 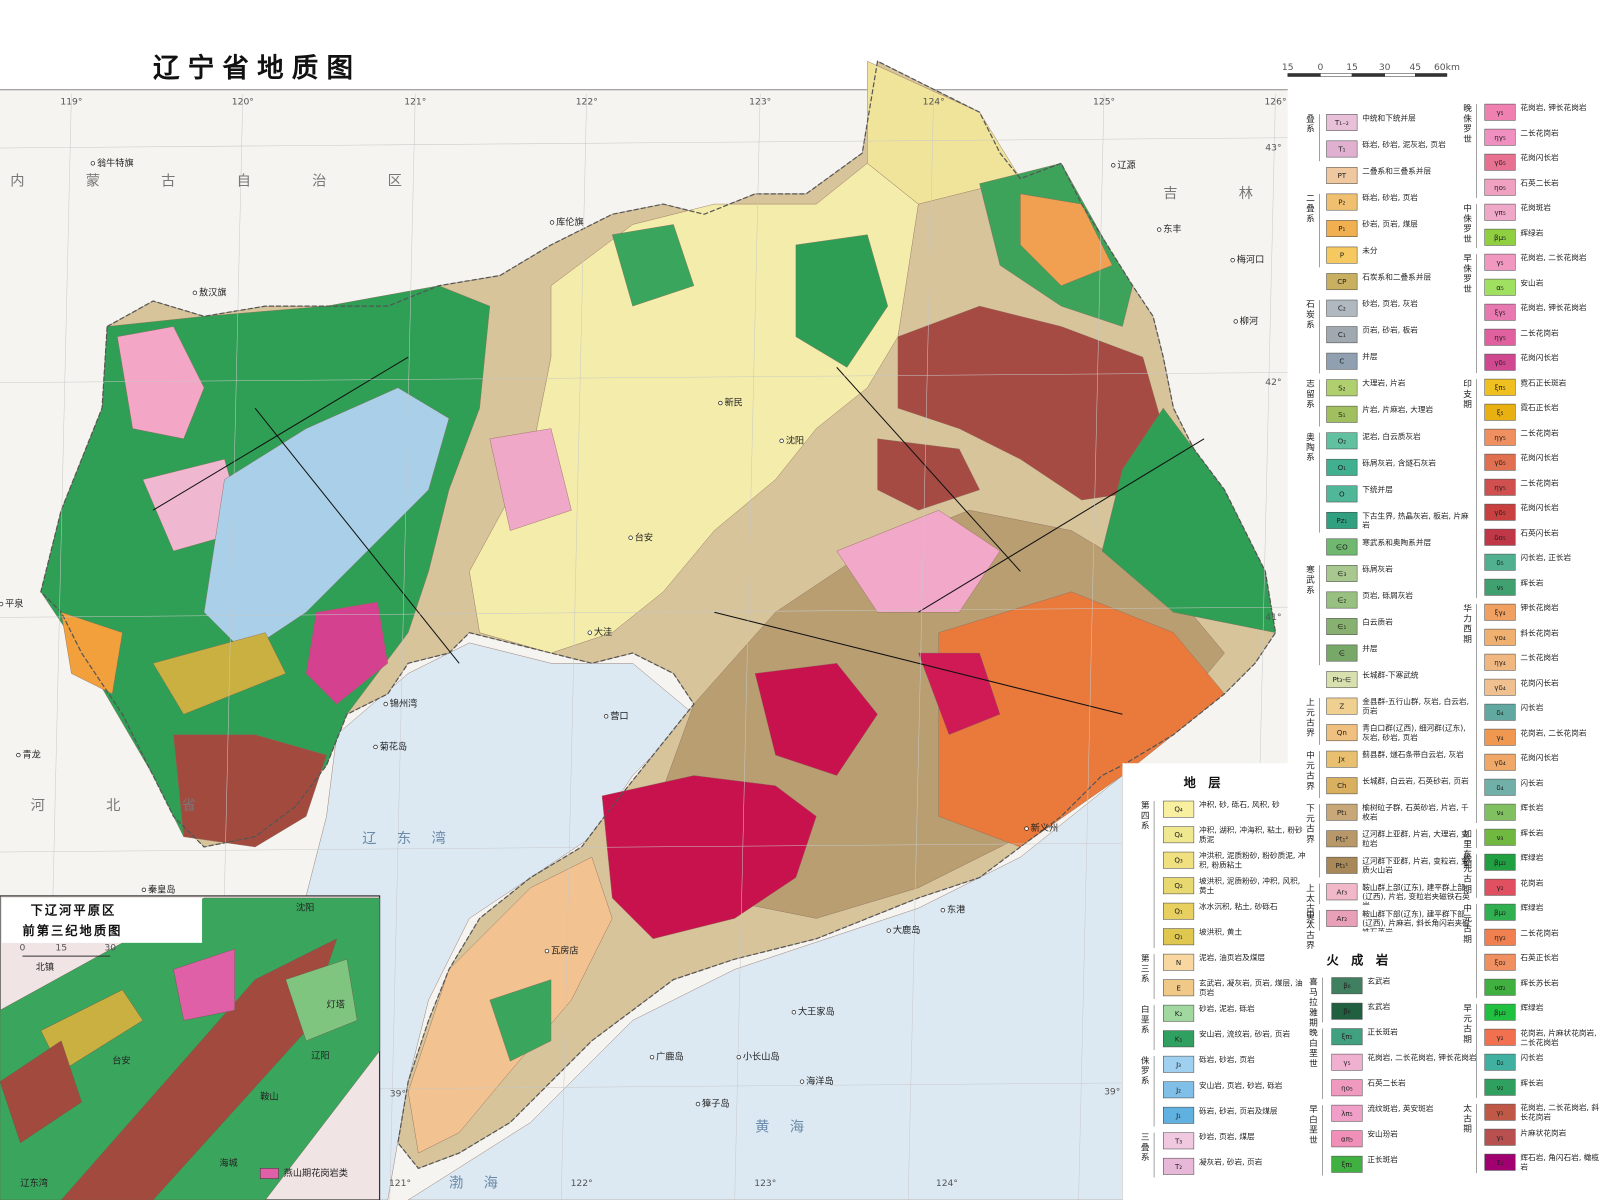 What do you see at coordinates (1558, 1037) in the screenshot?
I see `legend-description: 花岗岩, 片麻状花岗岩, 二长花岗岩` at bounding box center [1558, 1037].